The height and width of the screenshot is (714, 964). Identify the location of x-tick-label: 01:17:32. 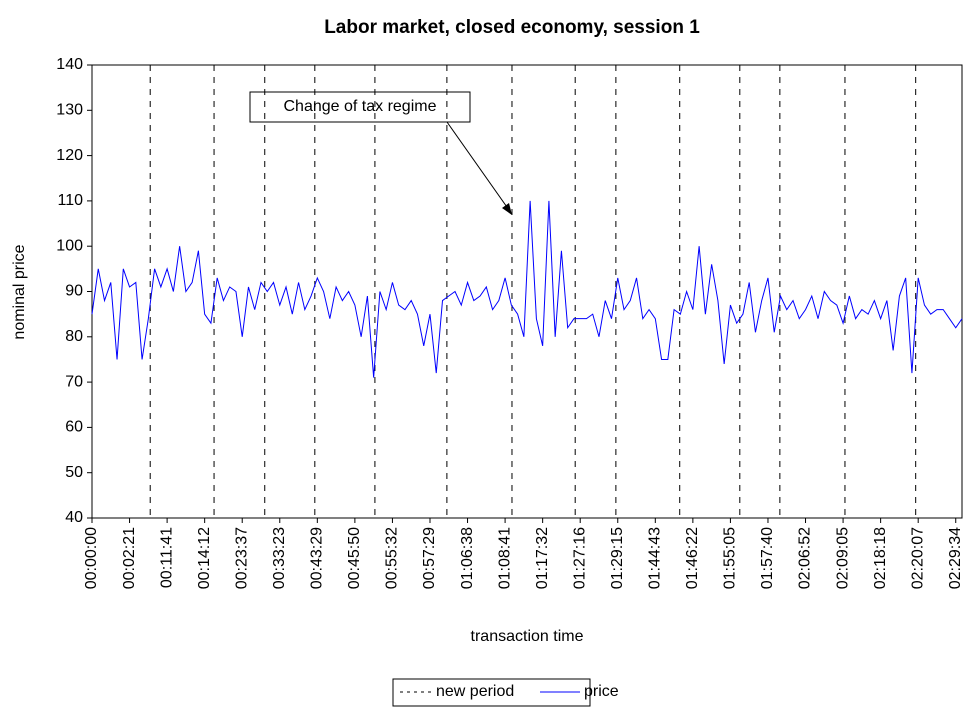
(542, 558).